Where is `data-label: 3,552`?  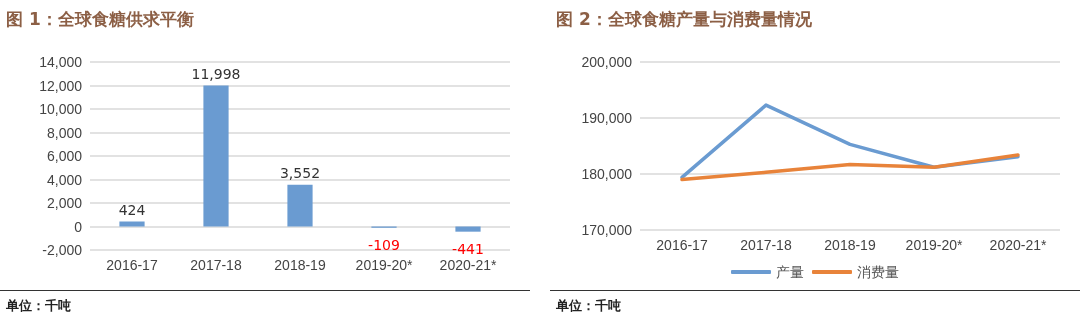
data-label: 3,552 is located at coordinates (300, 172).